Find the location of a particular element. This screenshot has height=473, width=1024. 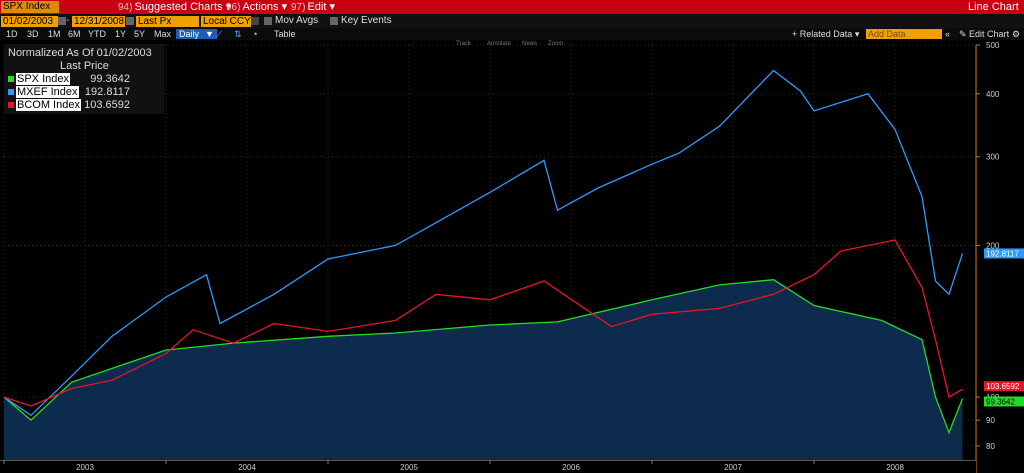

y-tick-label: 80 is located at coordinates (990, 446).